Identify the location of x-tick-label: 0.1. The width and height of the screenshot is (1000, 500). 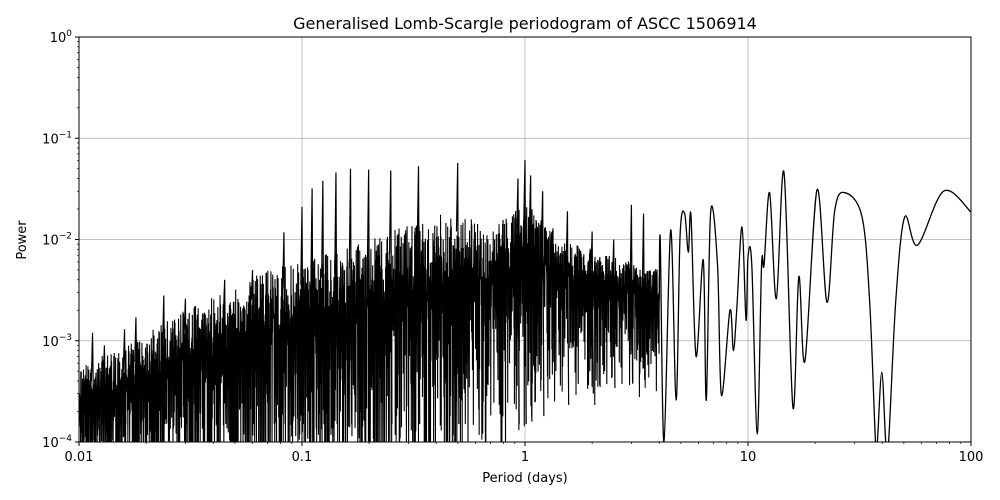
(302, 457).